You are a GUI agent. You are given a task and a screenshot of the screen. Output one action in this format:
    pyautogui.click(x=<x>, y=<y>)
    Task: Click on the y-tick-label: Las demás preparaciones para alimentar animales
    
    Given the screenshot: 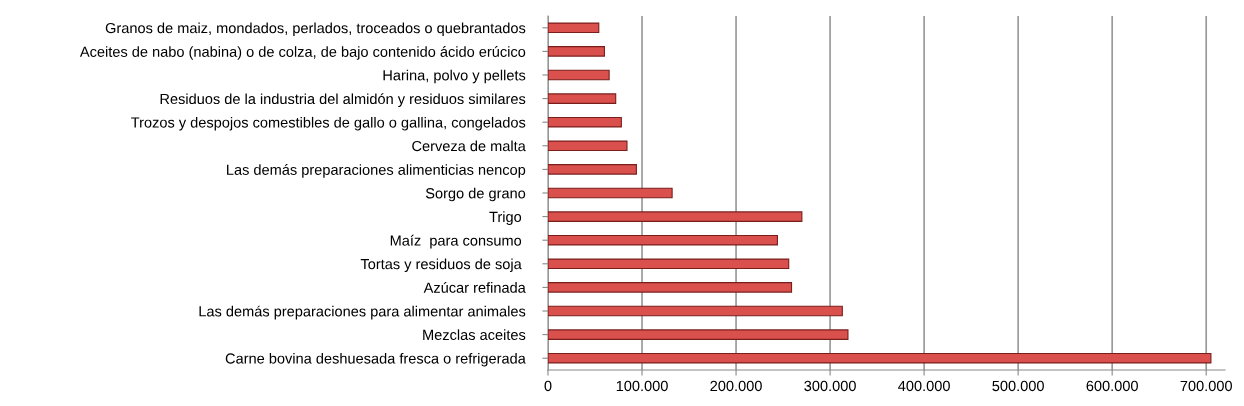 What is the action you would take?
    pyautogui.click(x=362, y=312)
    